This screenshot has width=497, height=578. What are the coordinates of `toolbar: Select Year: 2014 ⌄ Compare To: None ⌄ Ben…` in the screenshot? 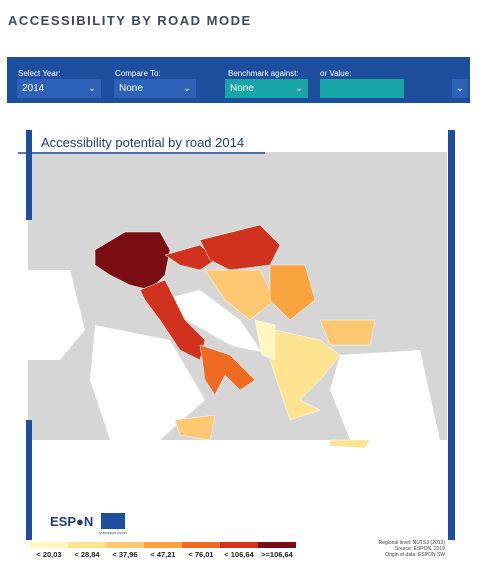 It's located at (238, 80).